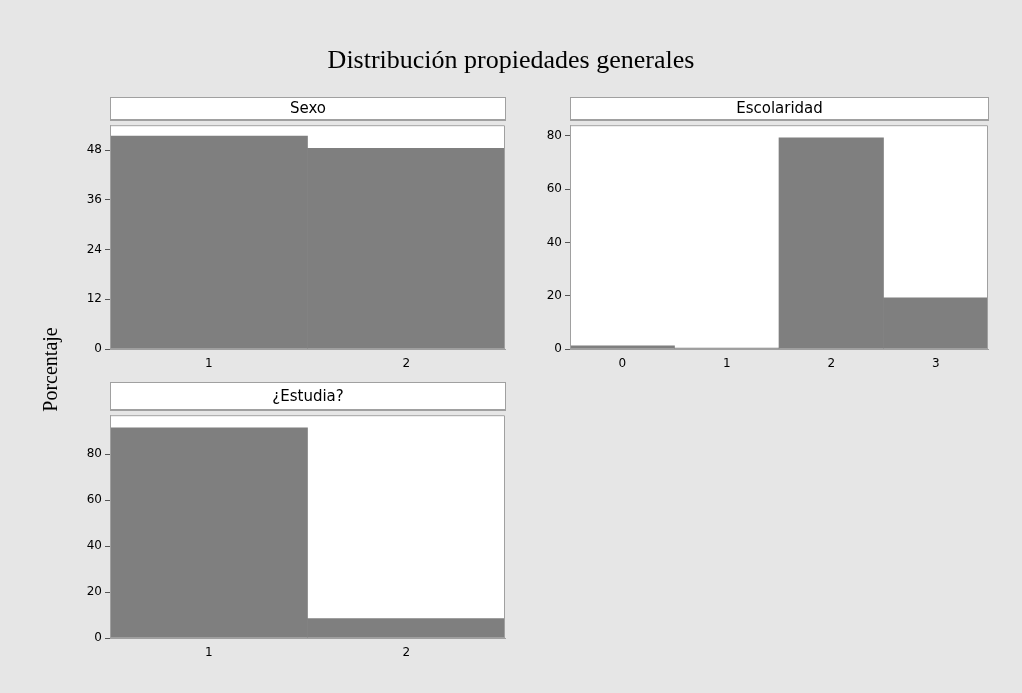 This screenshot has height=693, width=1022. Describe the element at coordinates (94, 198) in the screenshot. I see `y-tick-label: 36` at that location.